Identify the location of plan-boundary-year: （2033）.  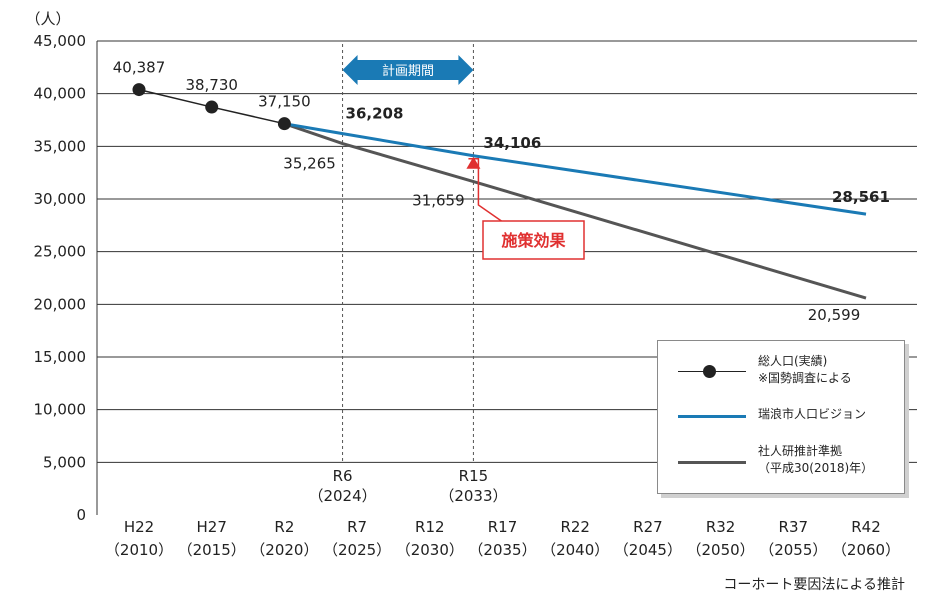
(473, 496).